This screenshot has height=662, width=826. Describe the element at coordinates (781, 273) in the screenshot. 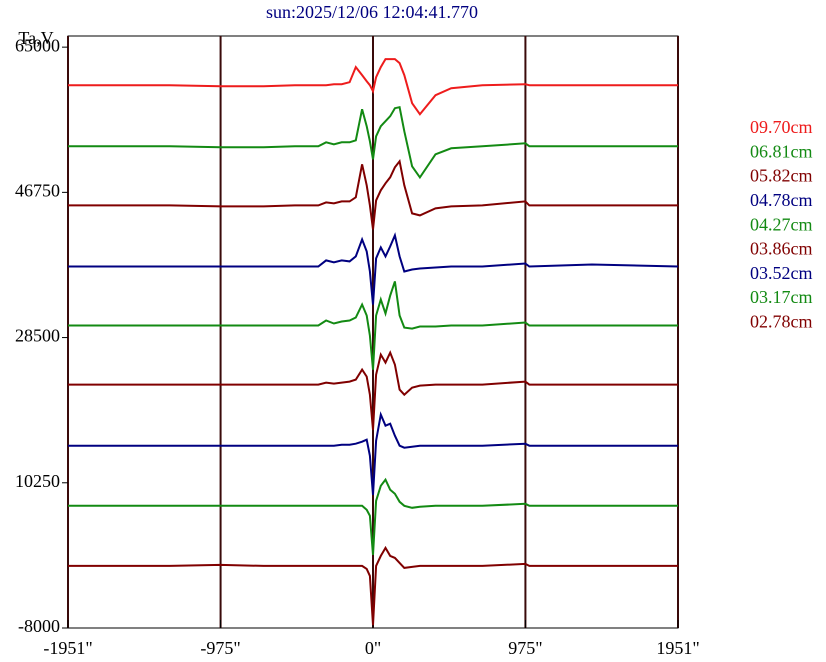

I see `legend-label: 03.52cm` at that location.